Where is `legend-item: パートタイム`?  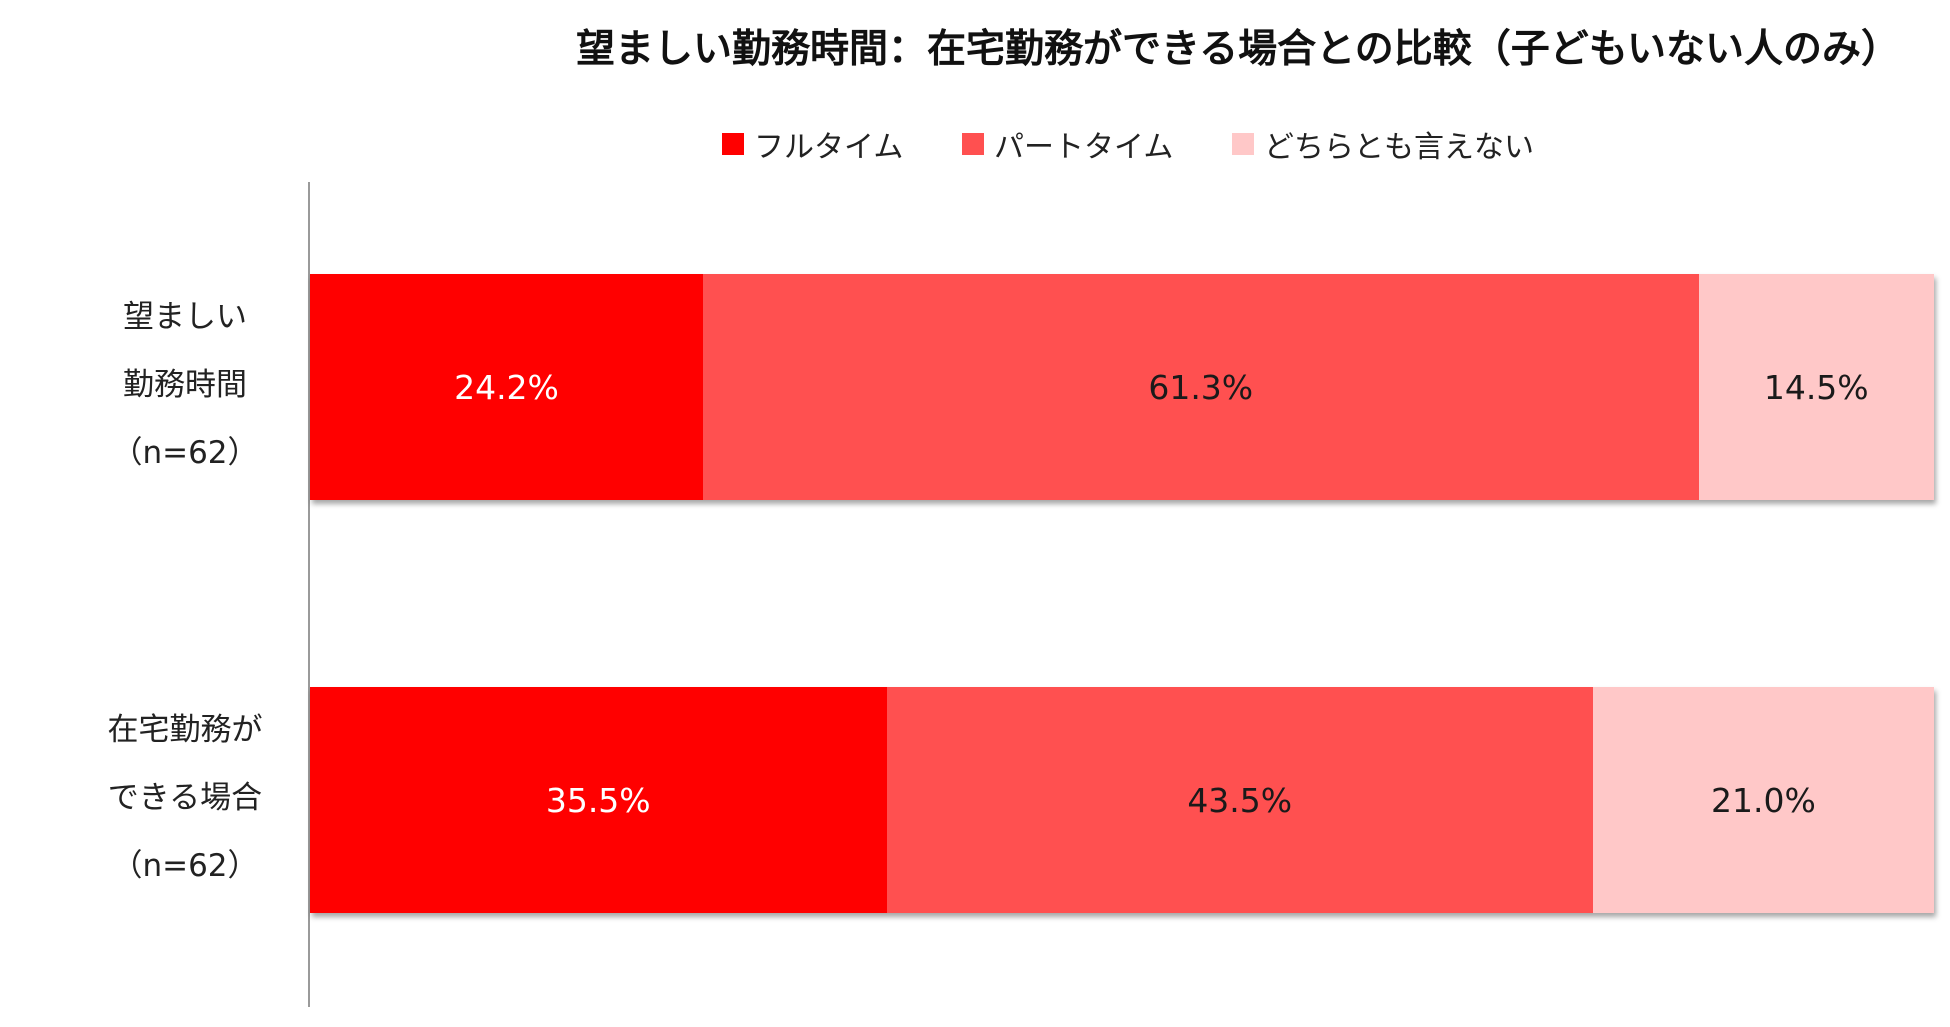
legend-item: パートタイム is located at coordinates (1067, 144).